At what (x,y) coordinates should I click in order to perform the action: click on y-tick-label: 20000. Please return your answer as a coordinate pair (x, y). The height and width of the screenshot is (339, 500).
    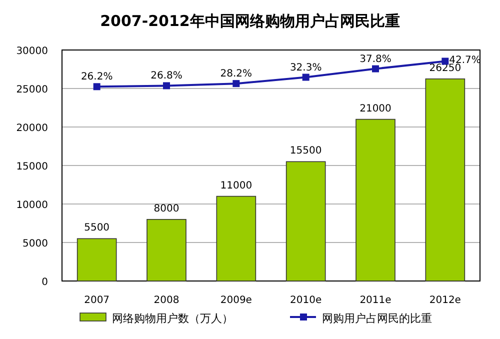
    Looking at the image, I should click on (32, 128).